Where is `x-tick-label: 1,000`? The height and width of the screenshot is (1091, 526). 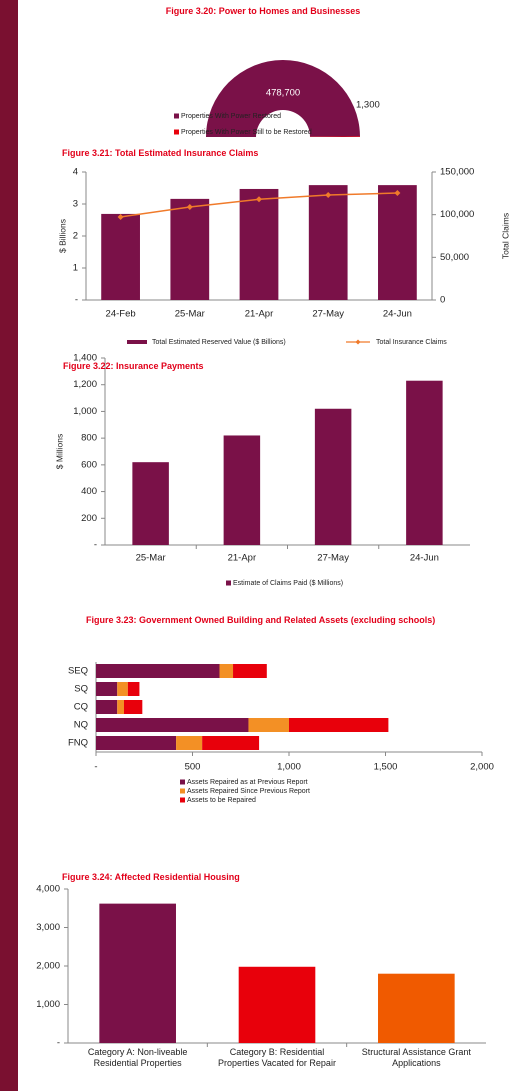
x-tick-label: 1,000 is located at coordinates (289, 767).